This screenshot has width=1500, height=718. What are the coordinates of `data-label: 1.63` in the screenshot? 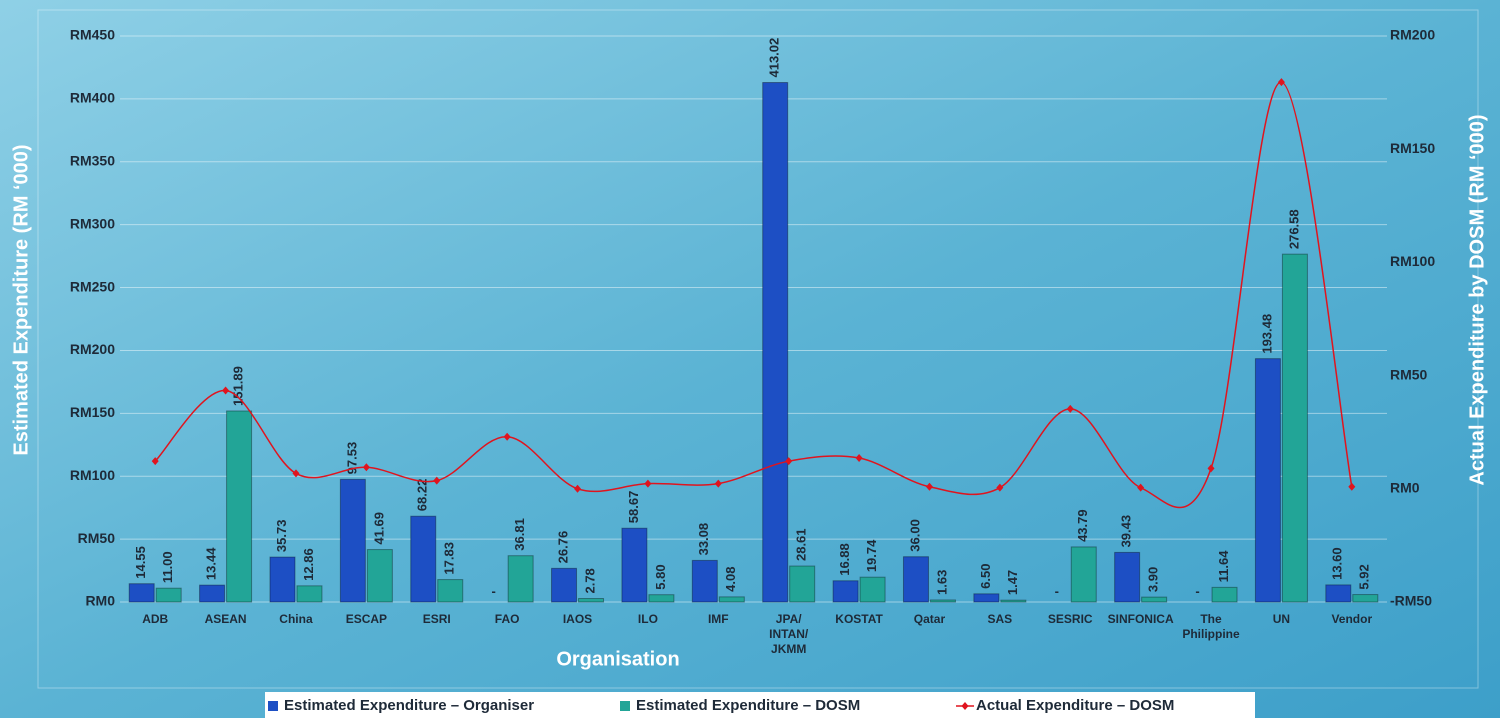 It's located at (941, 582).